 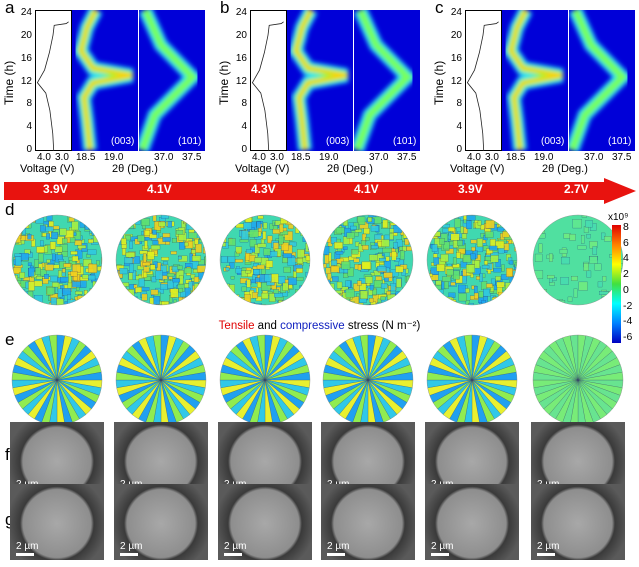 What do you see at coordinates (628, 321) in the screenshot?
I see `colorbar-tick: -4` at bounding box center [628, 321].